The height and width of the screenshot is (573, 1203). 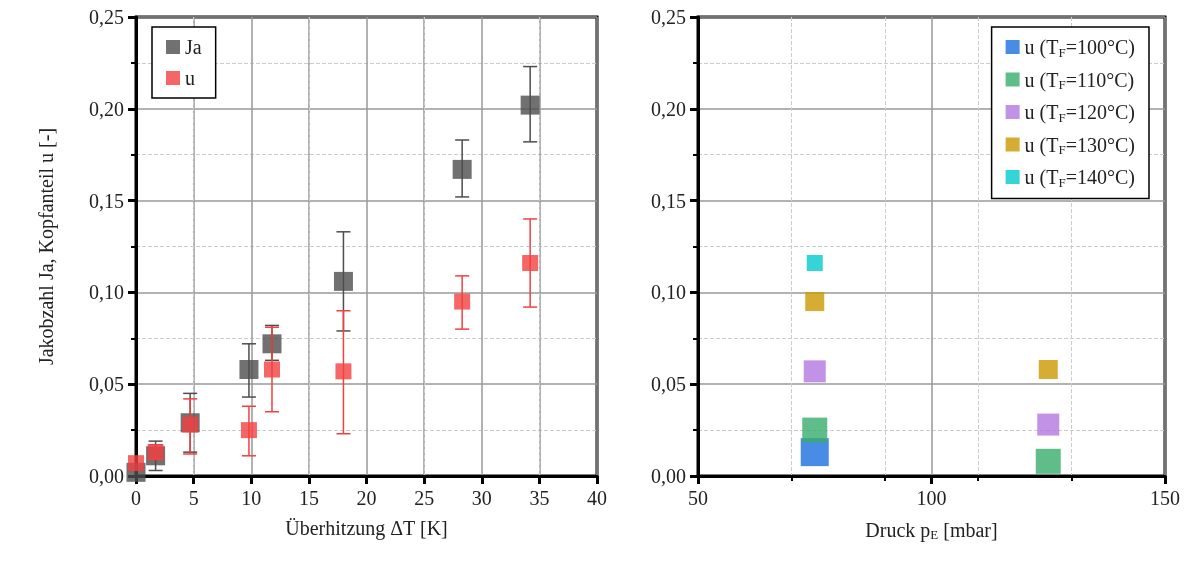 I want to click on y-axis-title: Jakobzahl Ja, Kopfanteil u [-], so click(x=46, y=246).